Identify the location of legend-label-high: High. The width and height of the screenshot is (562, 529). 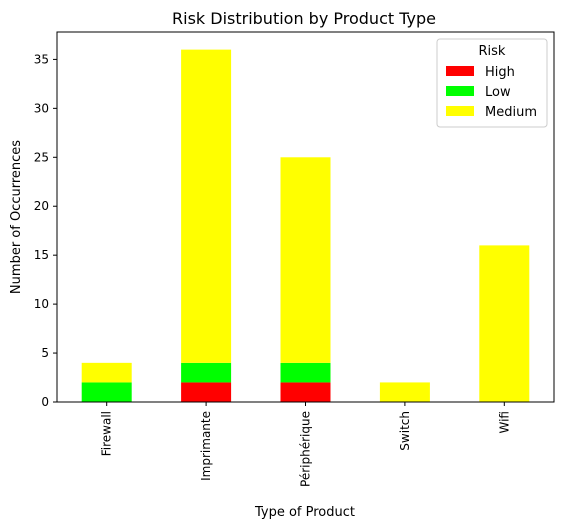
(500, 72).